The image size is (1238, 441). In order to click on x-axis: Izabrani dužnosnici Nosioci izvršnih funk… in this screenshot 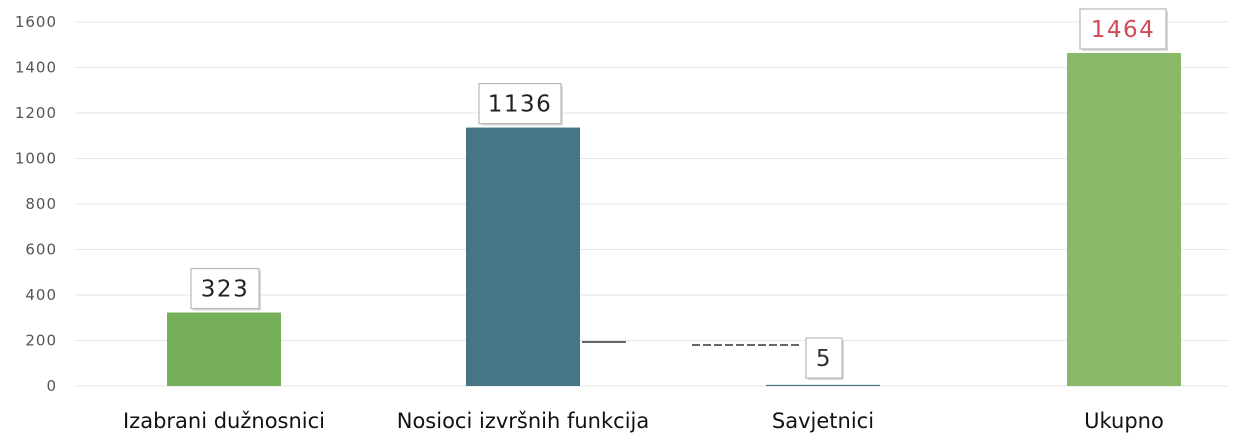, I will do `click(643, 421)`.